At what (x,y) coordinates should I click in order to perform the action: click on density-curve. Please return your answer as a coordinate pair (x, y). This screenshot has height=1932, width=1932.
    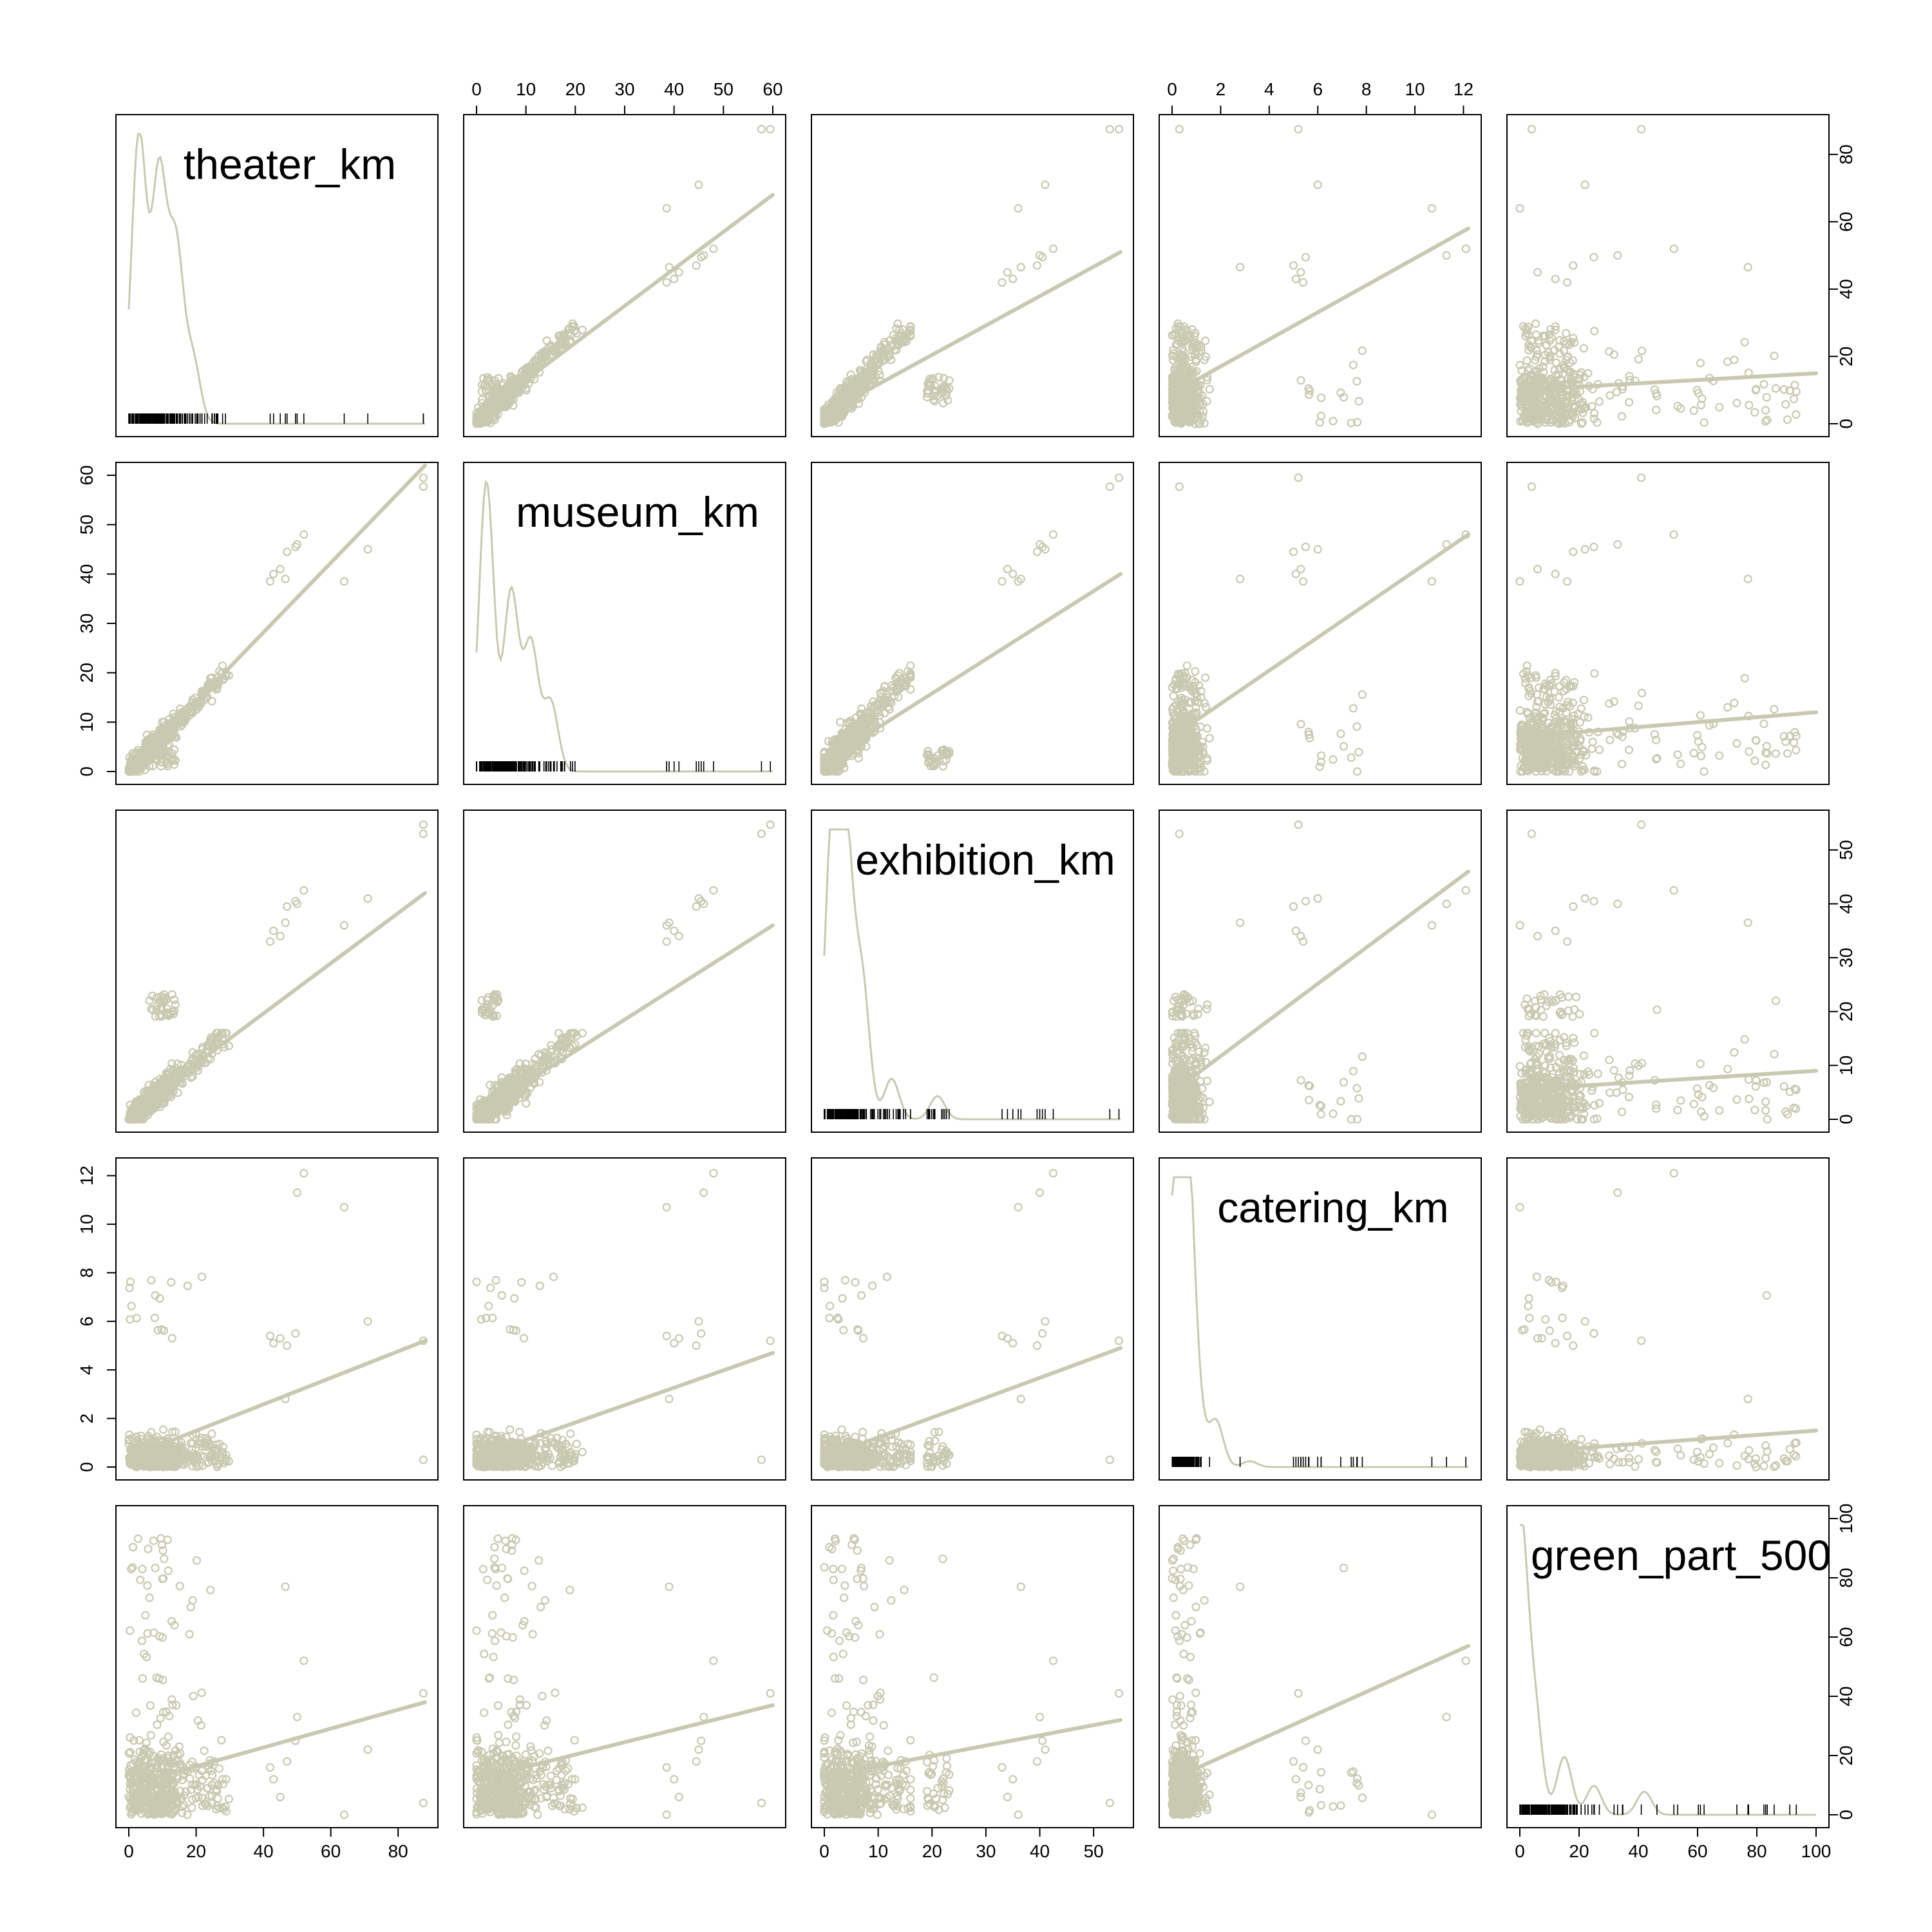
    Looking at the image, I should click on (277, 279).